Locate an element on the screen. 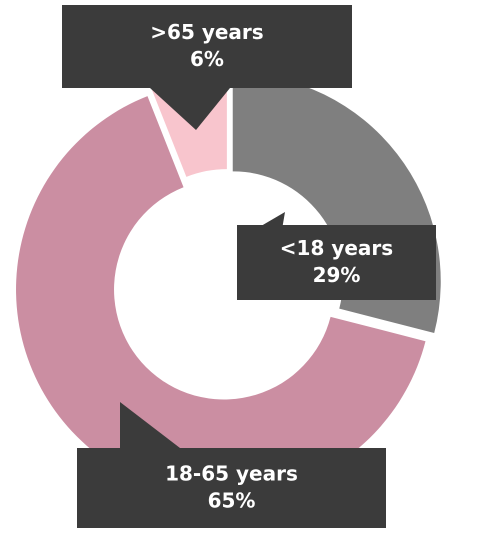 This screenshot has height=533, width=490. category-label: 18-65 years is located at coordinates (231, 474).